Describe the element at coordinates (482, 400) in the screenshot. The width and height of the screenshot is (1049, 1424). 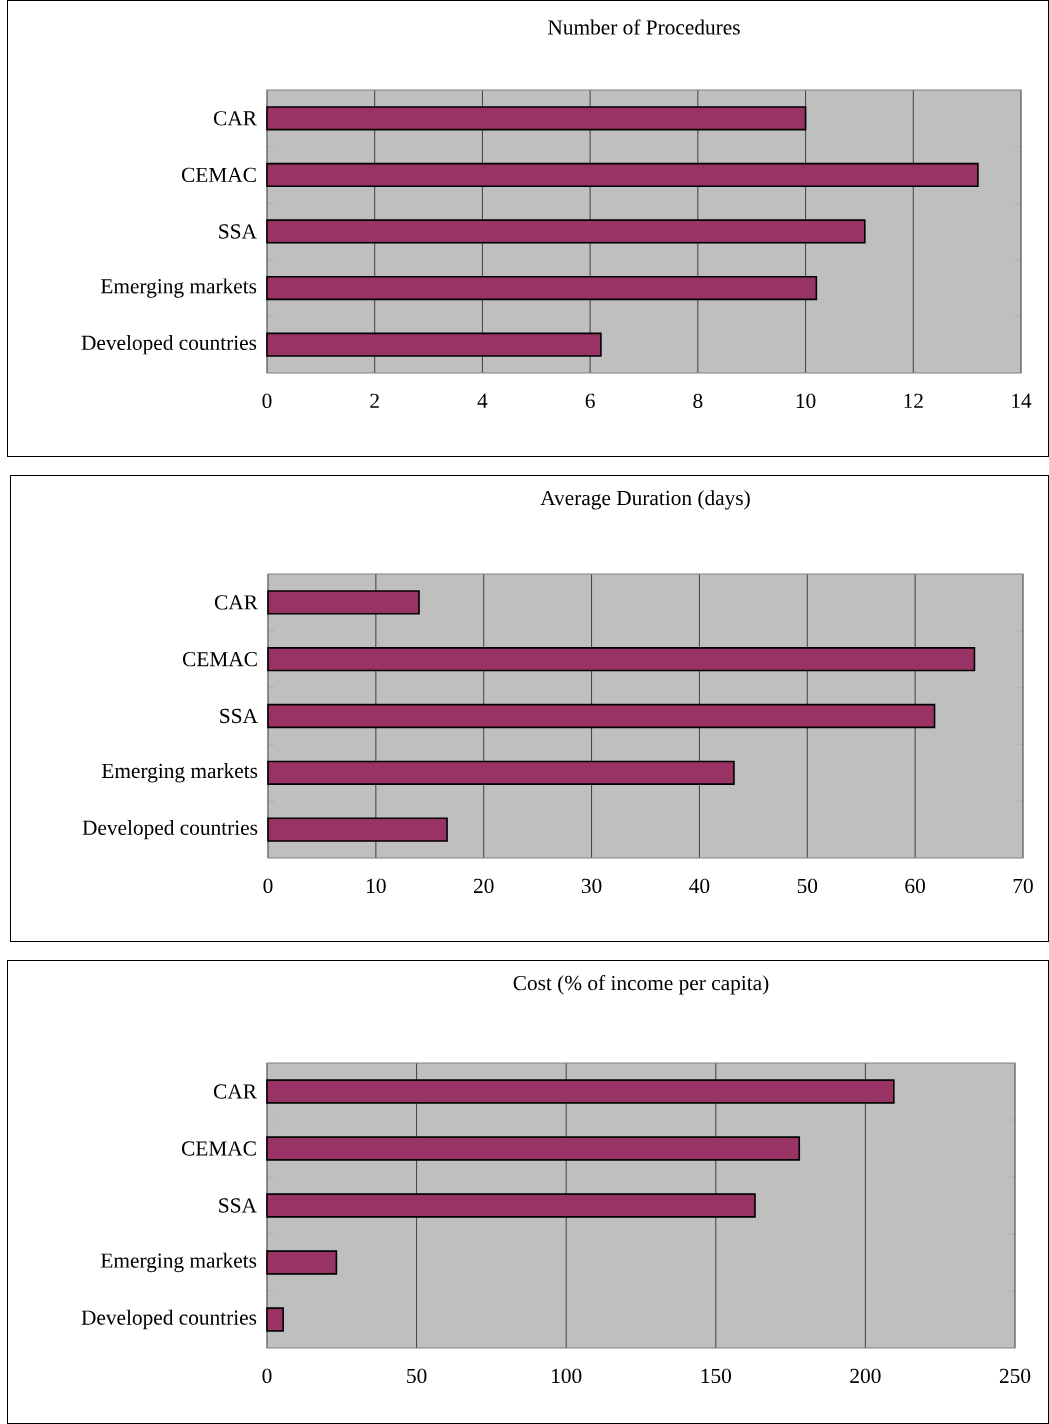
I see `x-tick-label: 4` at that location.